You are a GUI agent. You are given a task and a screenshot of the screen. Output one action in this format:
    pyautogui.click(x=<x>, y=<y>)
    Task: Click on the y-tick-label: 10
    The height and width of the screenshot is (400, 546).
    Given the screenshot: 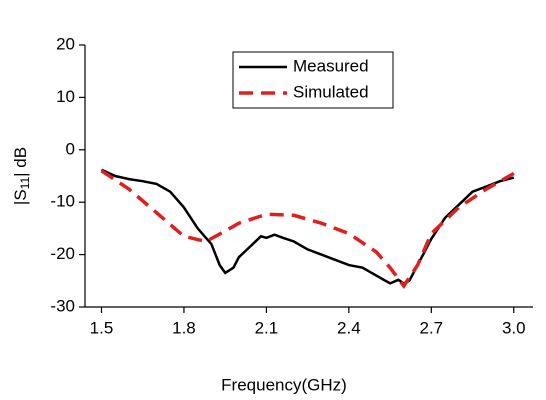 What is the action you would take?
    pyautogui.click(x=65, y=96)
    